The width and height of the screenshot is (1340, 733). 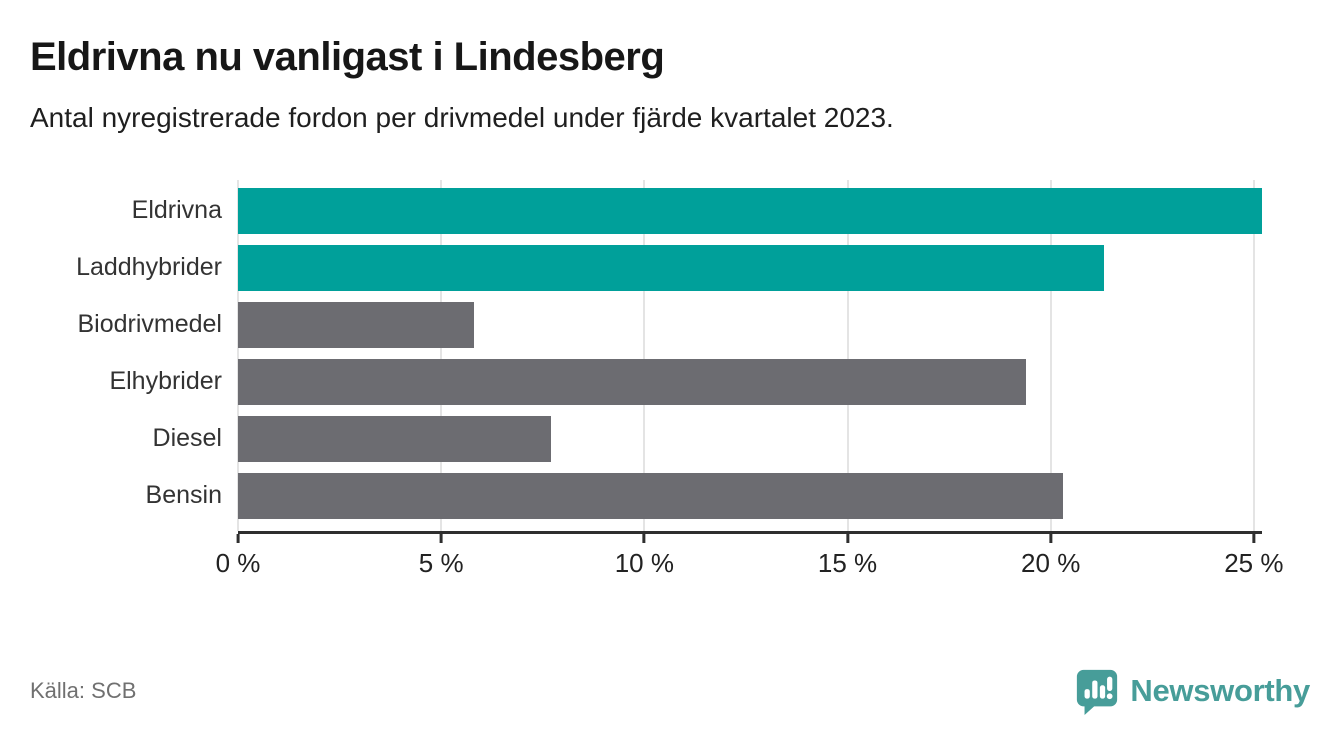 I want to click on x-tick: 20 %, so click(x=1051, y=556).